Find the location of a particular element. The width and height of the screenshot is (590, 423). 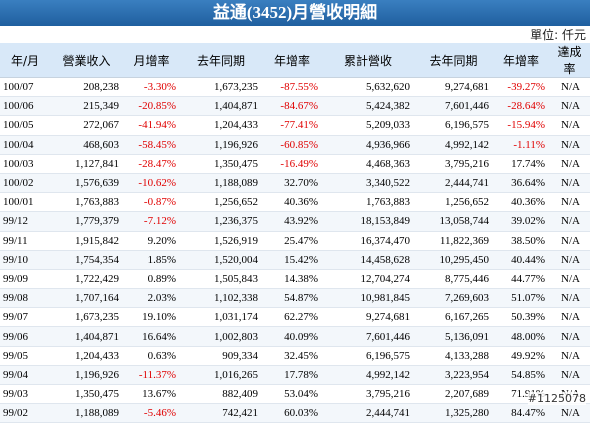

table-cell: 909,334 is located at coordinates (221, 356).